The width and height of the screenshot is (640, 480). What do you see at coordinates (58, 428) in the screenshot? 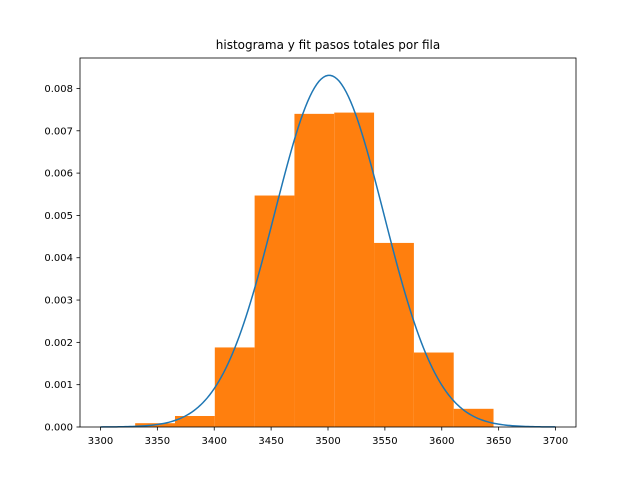
I see `y-tick-label: 0.000` at bounding box center [58, 428].